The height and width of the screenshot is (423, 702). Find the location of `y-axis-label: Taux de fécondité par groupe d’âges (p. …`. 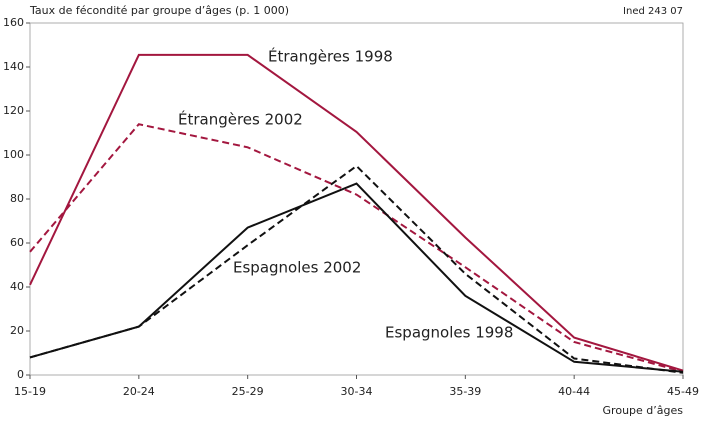

y-axis-label: Taux de fécondité par groupe d’âges (p. … is located at coordinates (159, 10).